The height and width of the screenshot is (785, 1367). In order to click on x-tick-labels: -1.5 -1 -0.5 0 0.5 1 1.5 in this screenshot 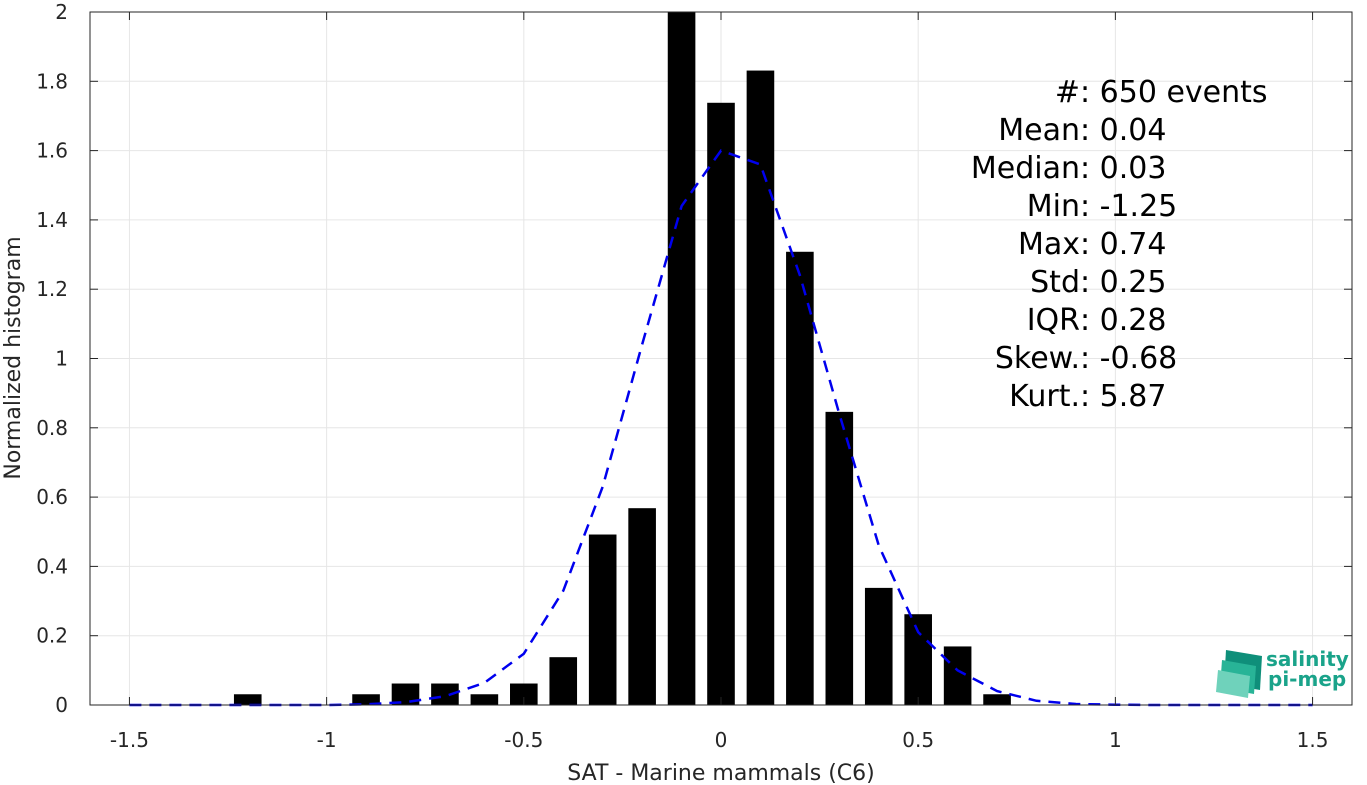, I will do `click(719, 740)`.